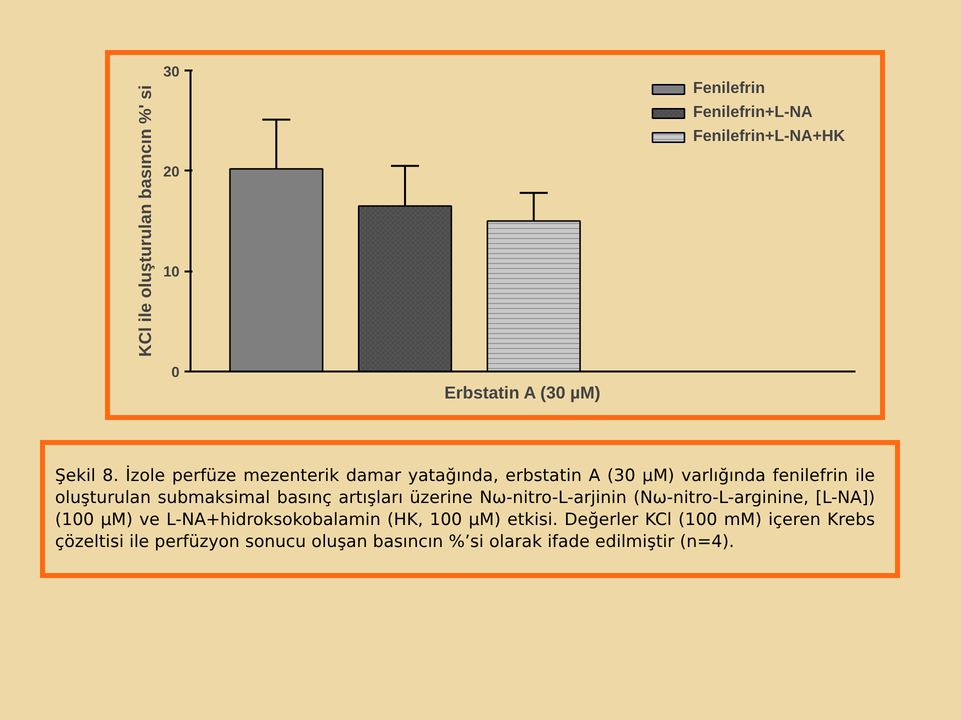  Describe the element at coordinates (728, 89) in the screenshot. I see `legend-label: Fenilefrin` at that location.